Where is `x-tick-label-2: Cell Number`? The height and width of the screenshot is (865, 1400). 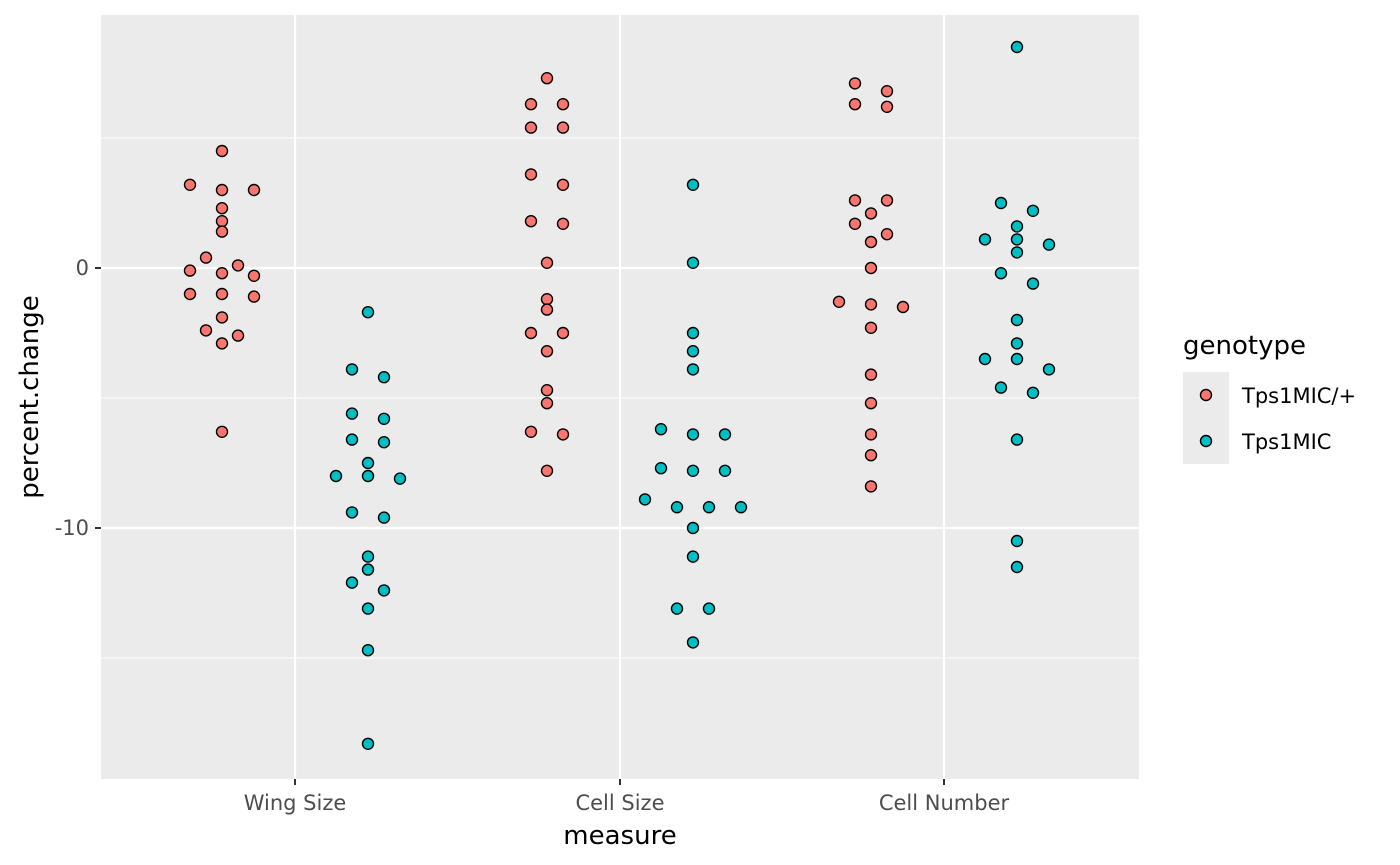
x-tick-label-2: Cell Number is located at coordinates (944, 803).